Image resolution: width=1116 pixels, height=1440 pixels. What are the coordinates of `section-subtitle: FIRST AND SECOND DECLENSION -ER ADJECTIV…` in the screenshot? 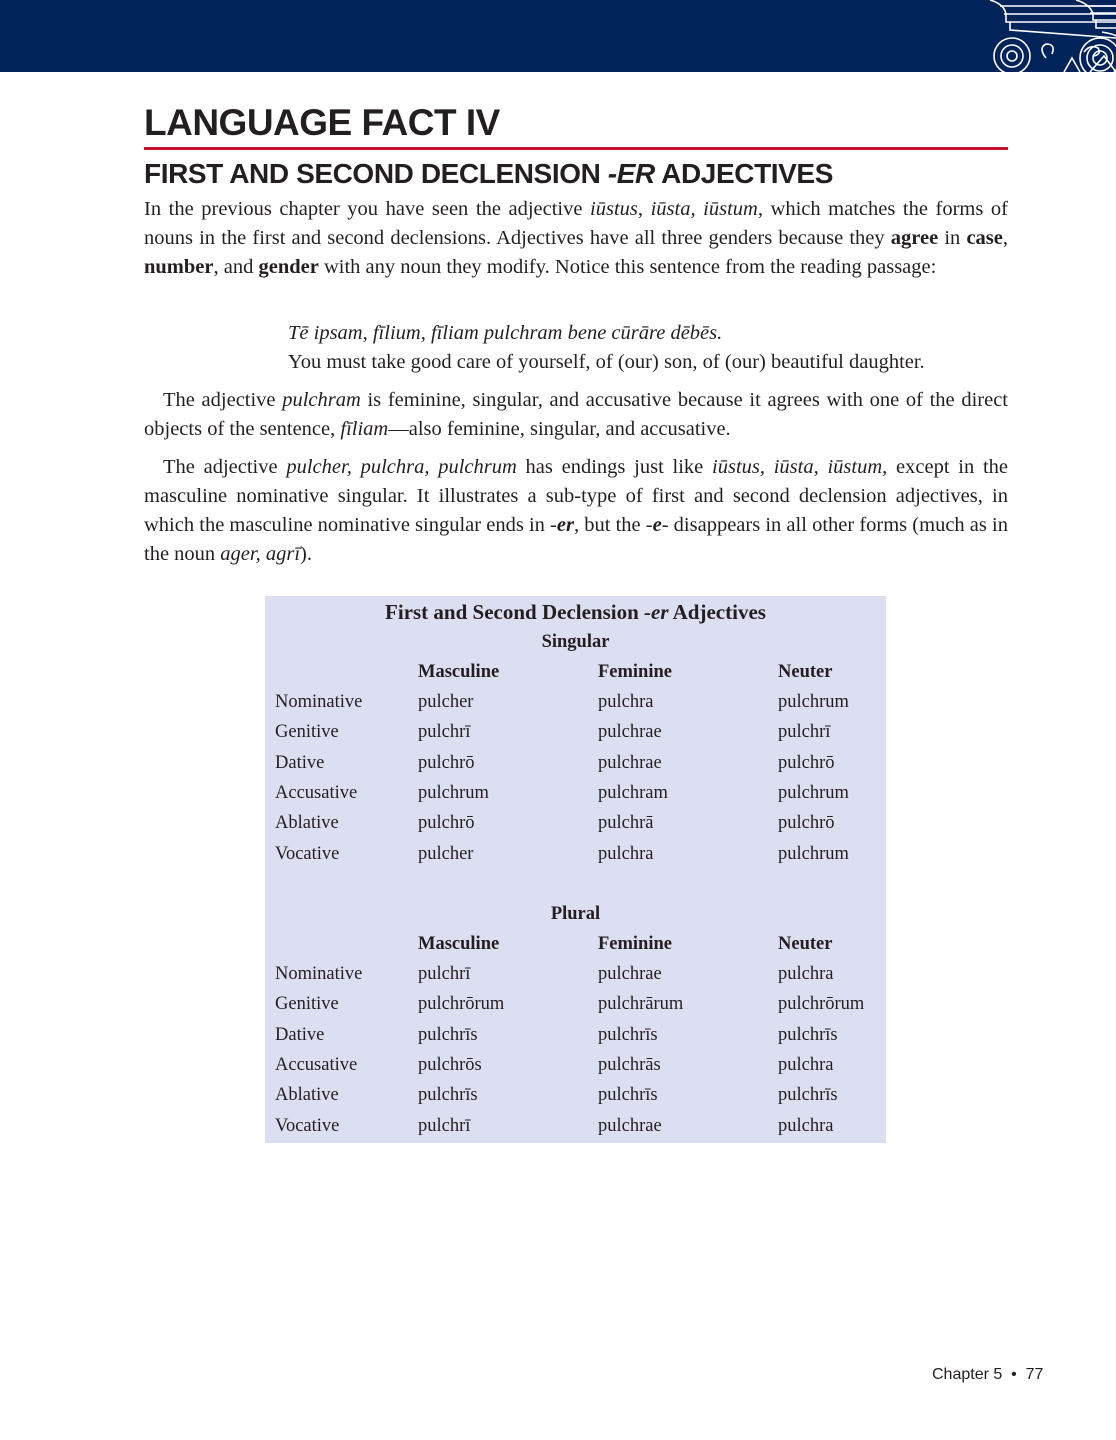 It's located at (488, 174).